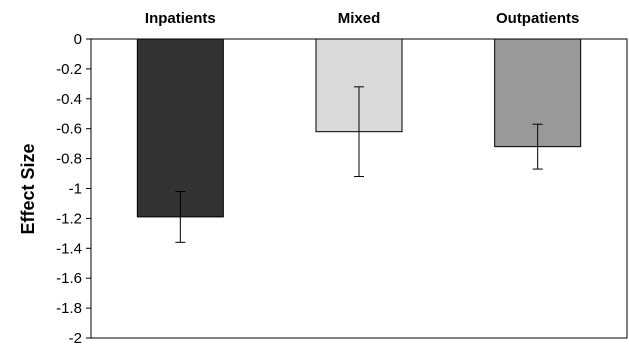 The height and width of the screenshot is (353, 629). What do you see at coordinates (69, 278) in the screenshot?
I see `y-tick-label: -1.6` at bounding box center [69, 278].